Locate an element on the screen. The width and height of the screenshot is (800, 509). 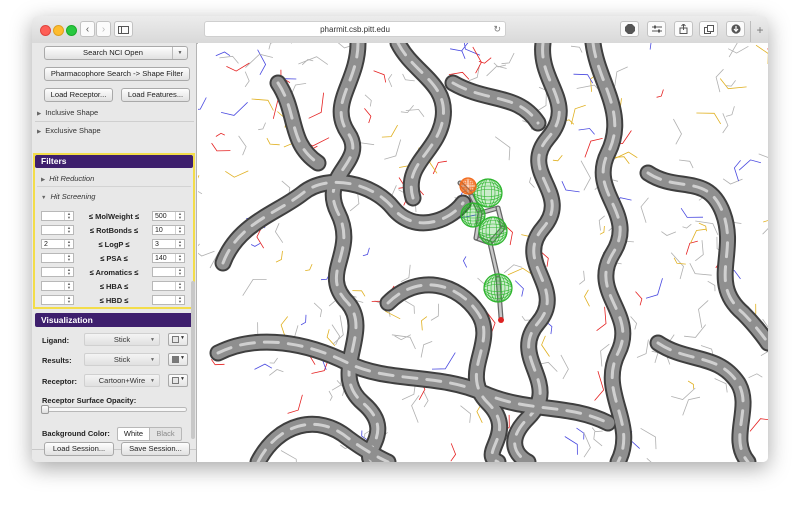
receptor-color-button: ▼ is located at coordinates (178, 380).